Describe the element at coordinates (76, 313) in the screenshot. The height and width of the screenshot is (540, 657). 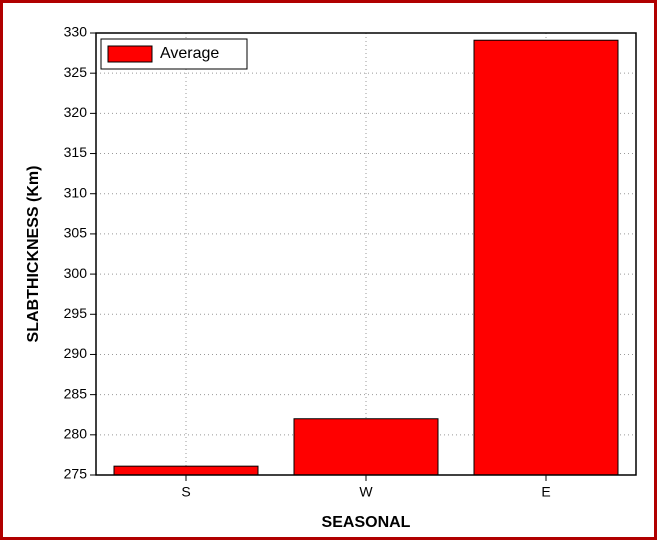
I see `y-tick-label: 295` at that location.